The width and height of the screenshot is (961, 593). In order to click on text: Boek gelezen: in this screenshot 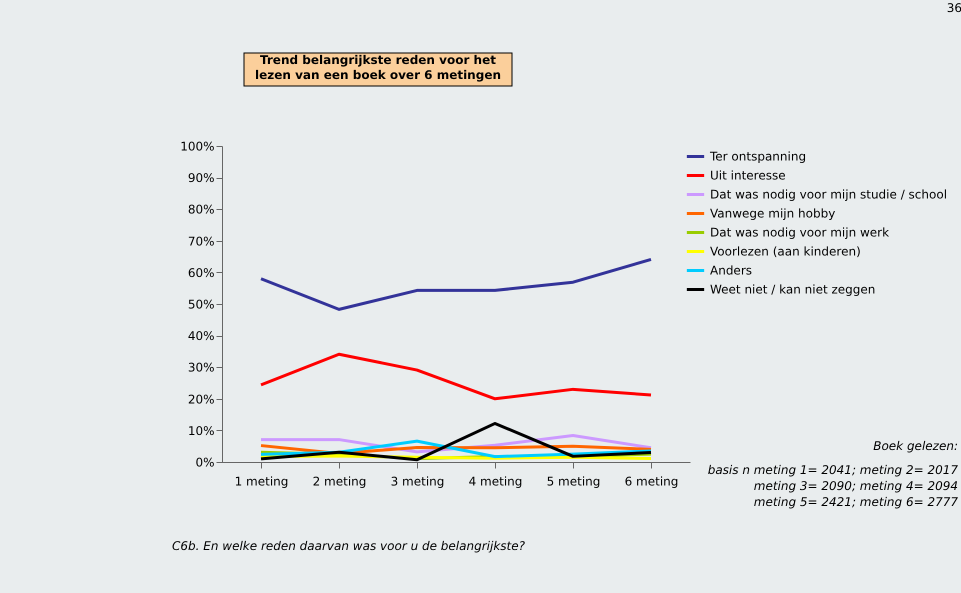, I will do `click(915, 446)`.